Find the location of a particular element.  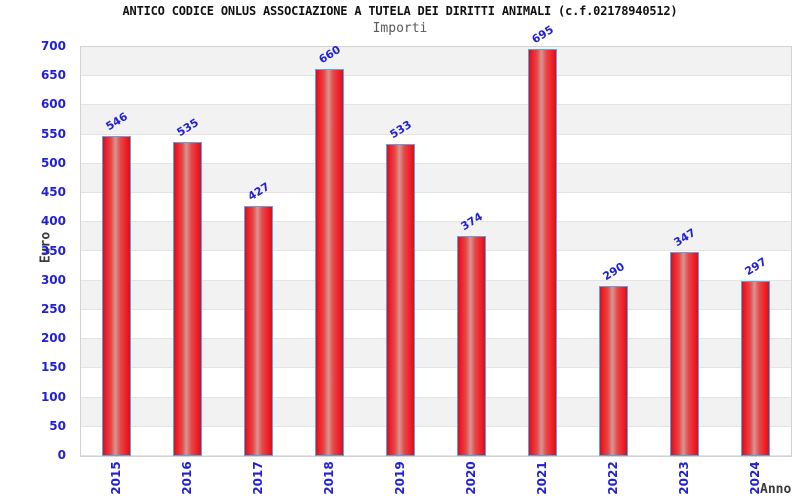

y-tick-label: 250 is located at coordinates (53, 308).